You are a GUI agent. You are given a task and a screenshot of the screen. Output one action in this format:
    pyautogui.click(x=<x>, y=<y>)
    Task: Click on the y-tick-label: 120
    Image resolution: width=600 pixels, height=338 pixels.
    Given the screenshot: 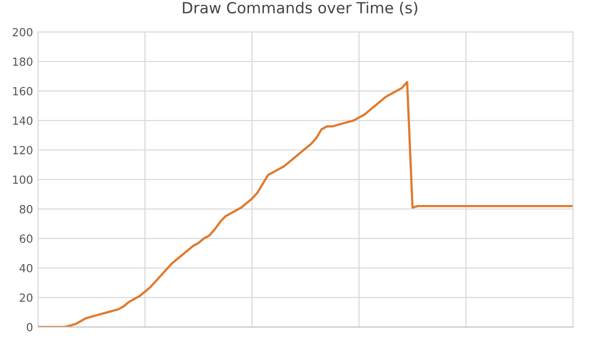 What is the action you would take?
    pyautogui.click(x=22, y=150)
    